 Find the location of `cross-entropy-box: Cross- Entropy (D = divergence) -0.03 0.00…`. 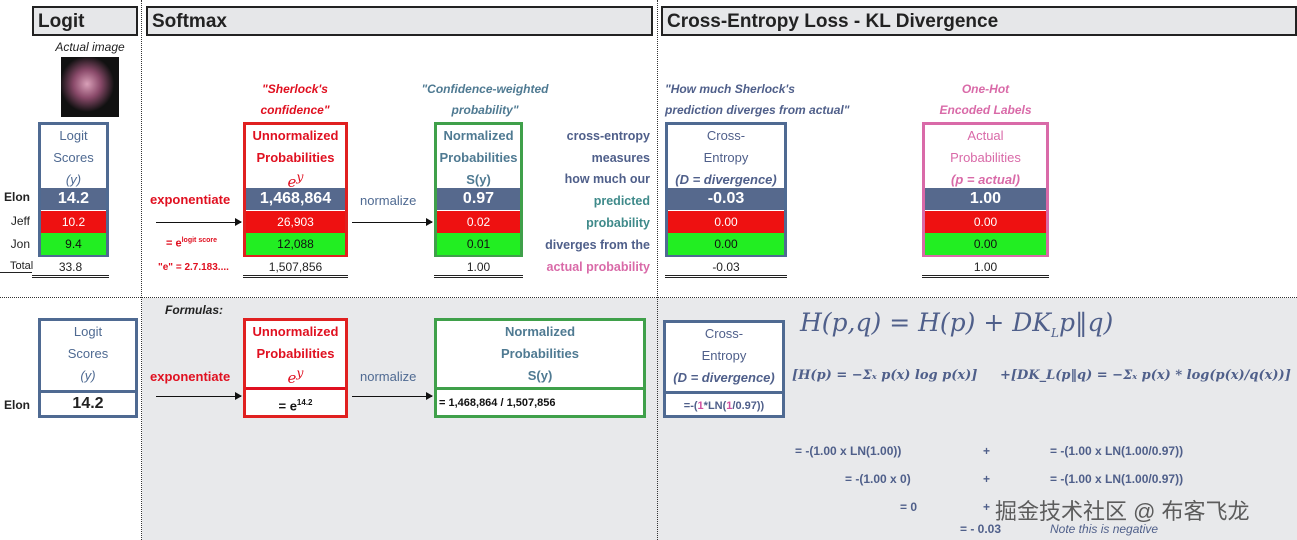

cross-entropy-box: Cross- Entropy (D = divergence) -0.03 0.00… is located at coordinates (726, 189).